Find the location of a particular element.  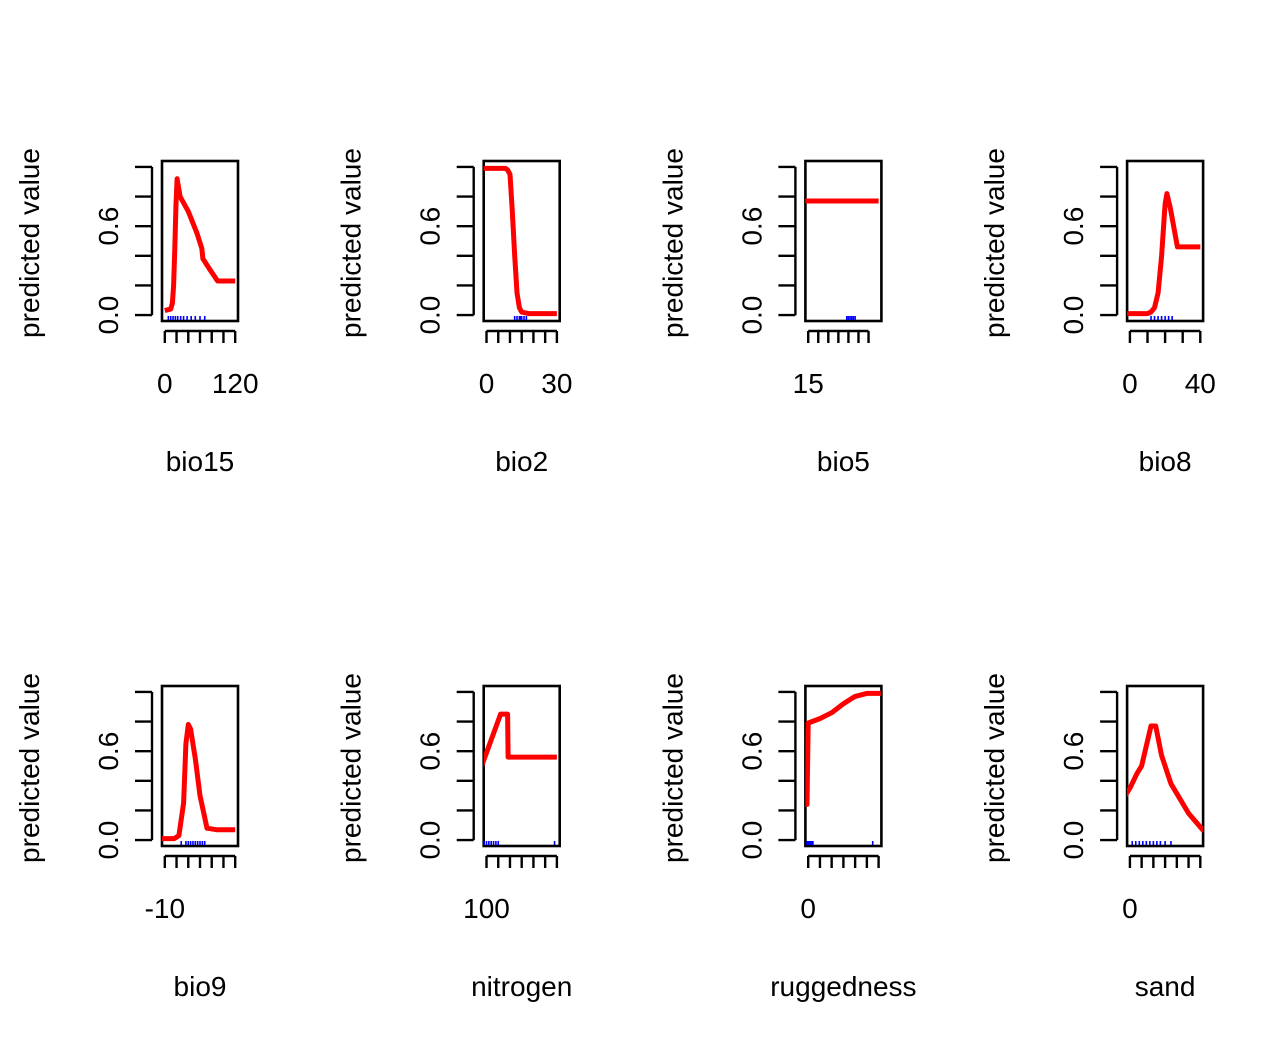

panel-bio2: 0.0 0.6 predicted value 0 30 bio2 is located at coordinates (454, 312).